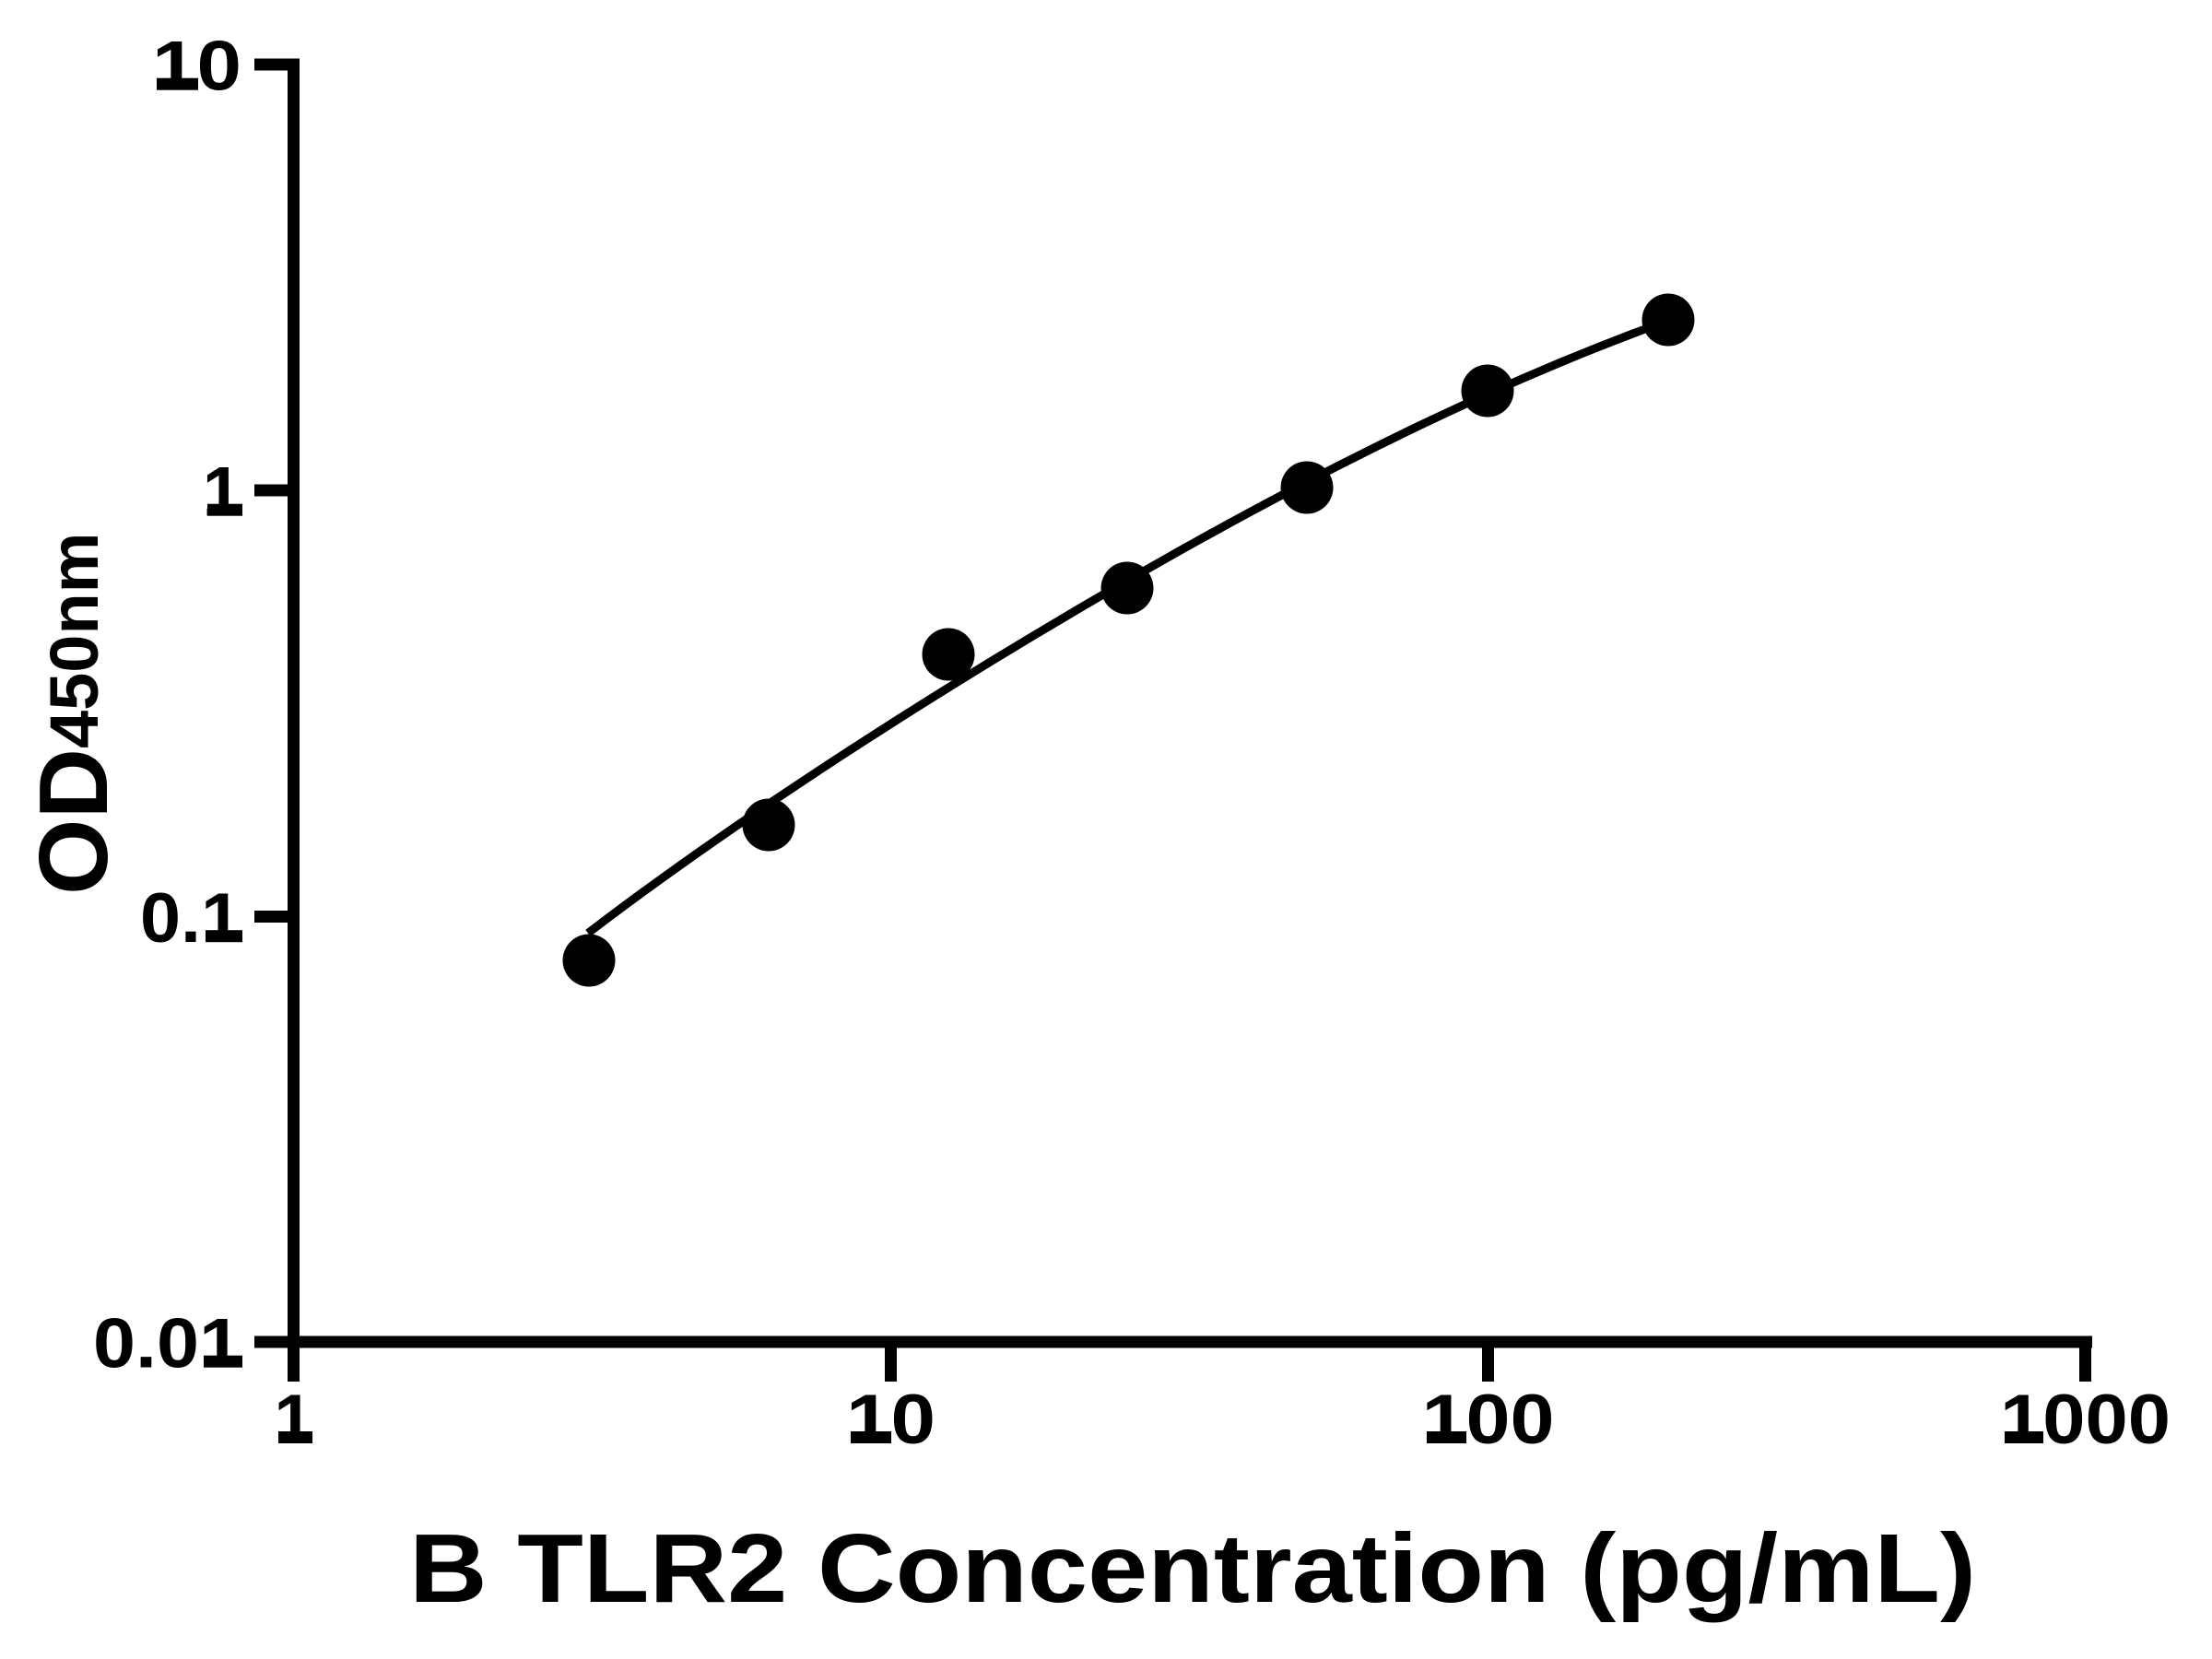  What do you see at coordinates (1192, 1568) in the screenshot?
I see `svg-text: B TLR2 Concentration (pg/mL)` at bounding box center [1192, 1568].